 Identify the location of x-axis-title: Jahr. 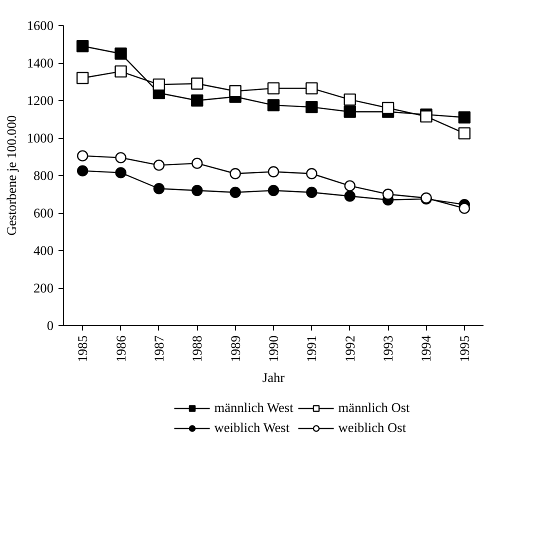
(274, 378).